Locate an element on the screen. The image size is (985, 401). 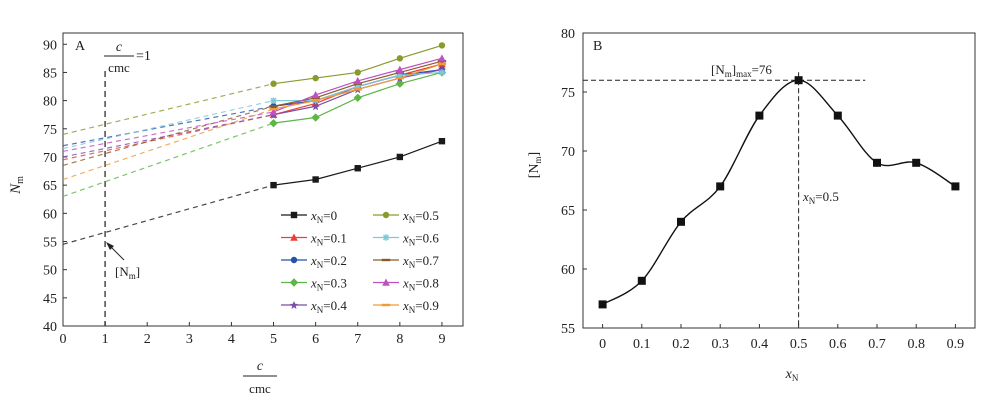
legend-label: xN=0.6 is located at coordinates (420, 239).